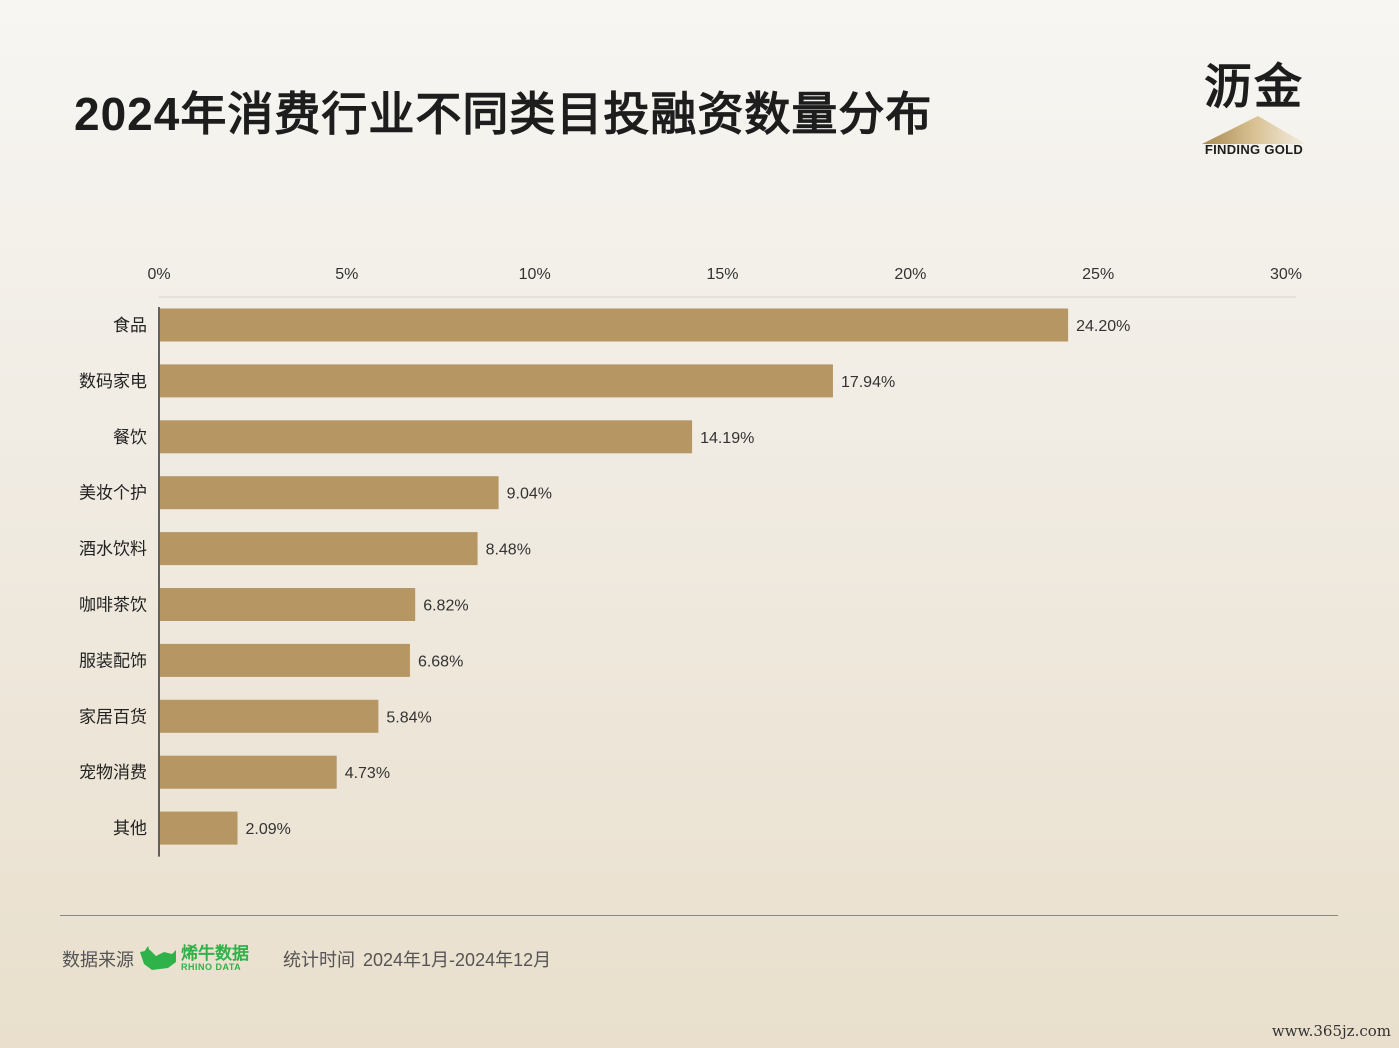 The image size is (1399, 1048). I want to click on data-label: 8.48%, so click(508, 550).